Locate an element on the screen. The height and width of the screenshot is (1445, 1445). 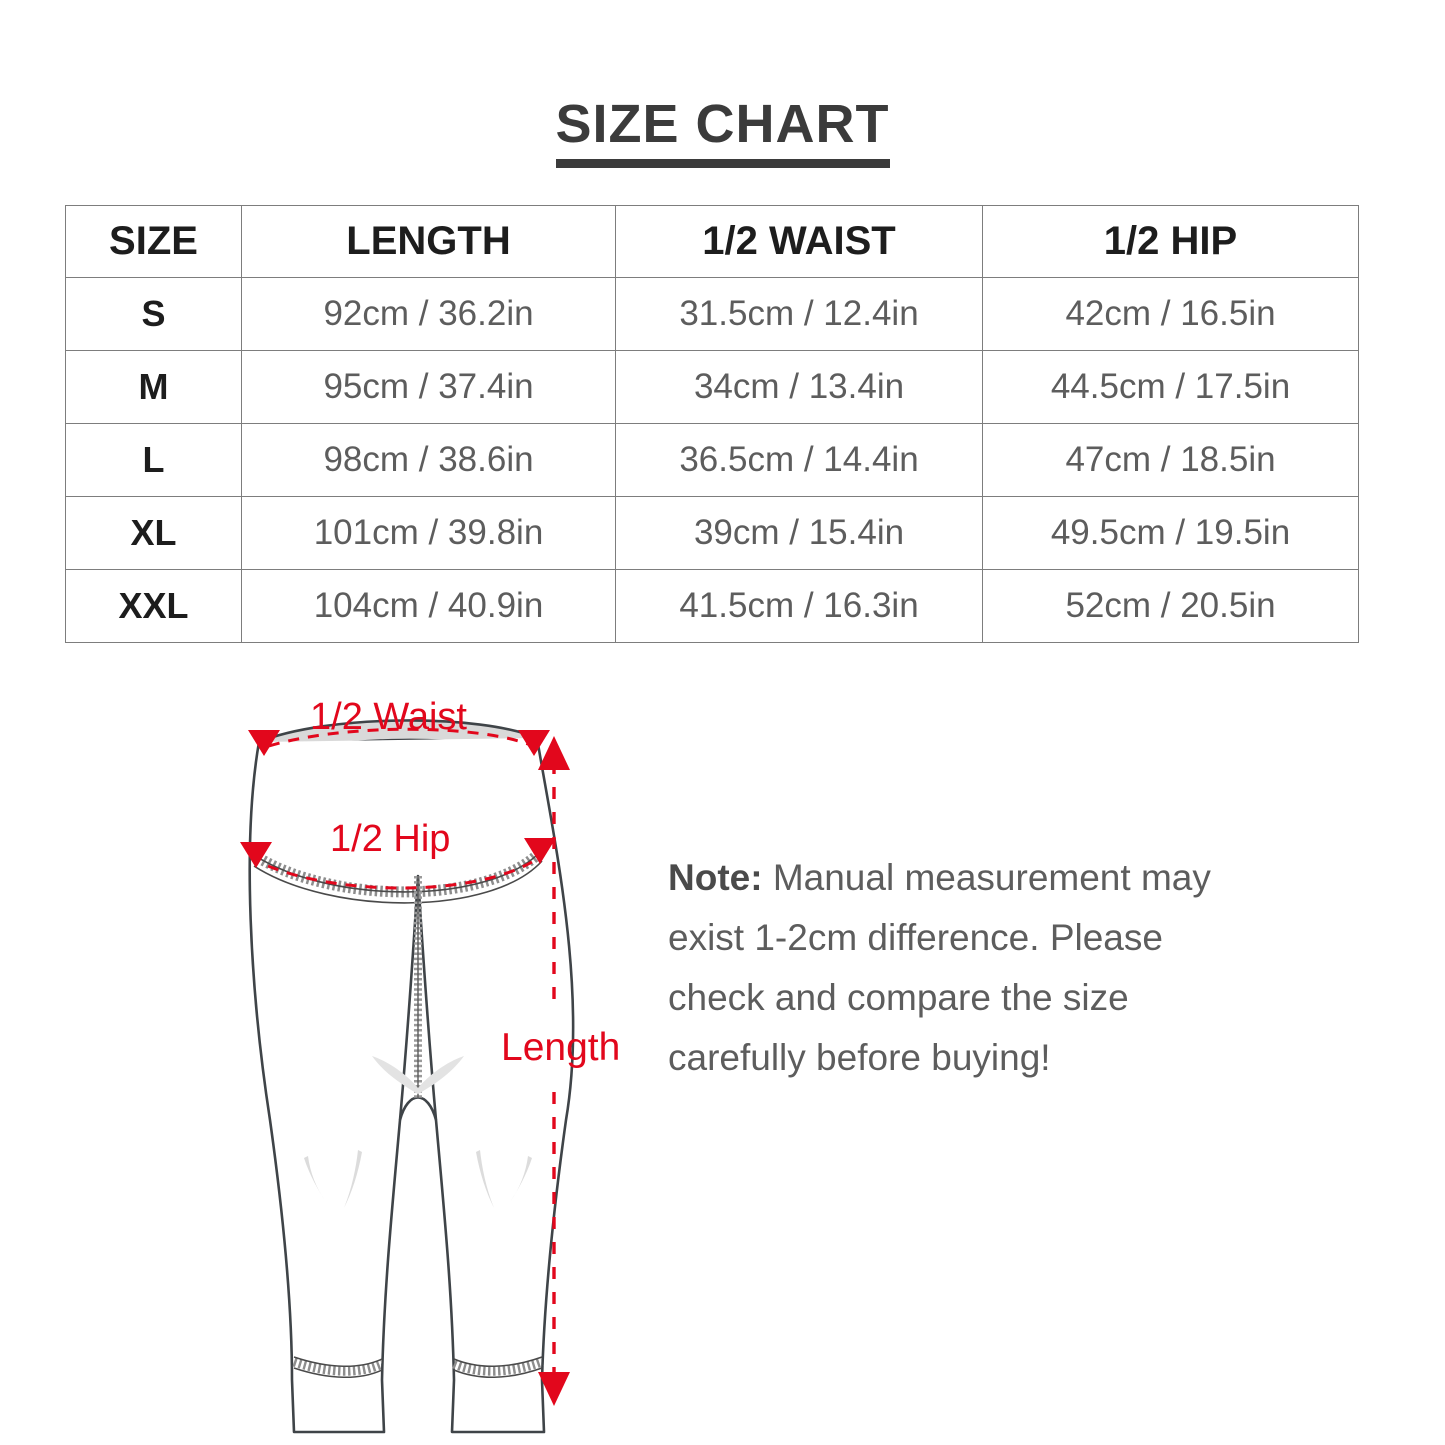
cell-size: S is located at coordinates (153, 314).